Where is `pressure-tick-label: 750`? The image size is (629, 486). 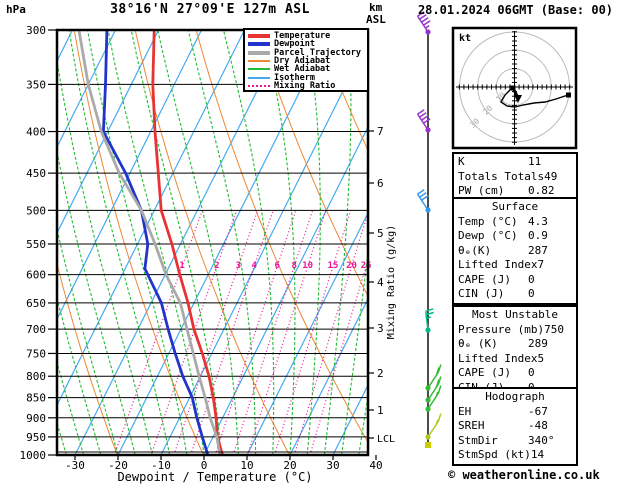
pressure-tick-label: 750 is located at coordinates (36, 353).